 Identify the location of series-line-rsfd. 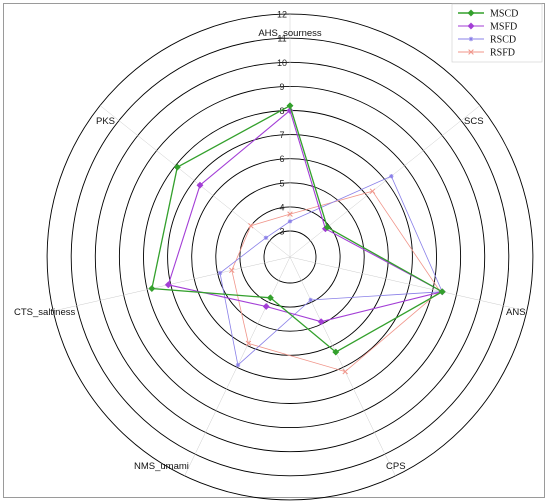
(336, 281).